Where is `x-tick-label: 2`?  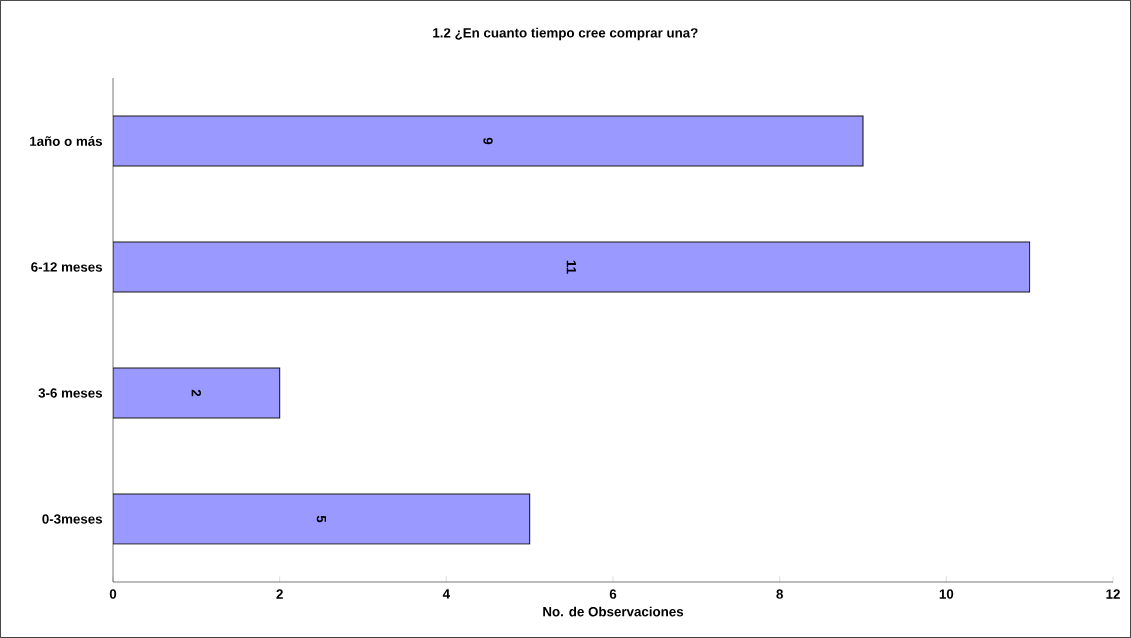
x-tick-label: 2 is located at coordinates (279, 594).